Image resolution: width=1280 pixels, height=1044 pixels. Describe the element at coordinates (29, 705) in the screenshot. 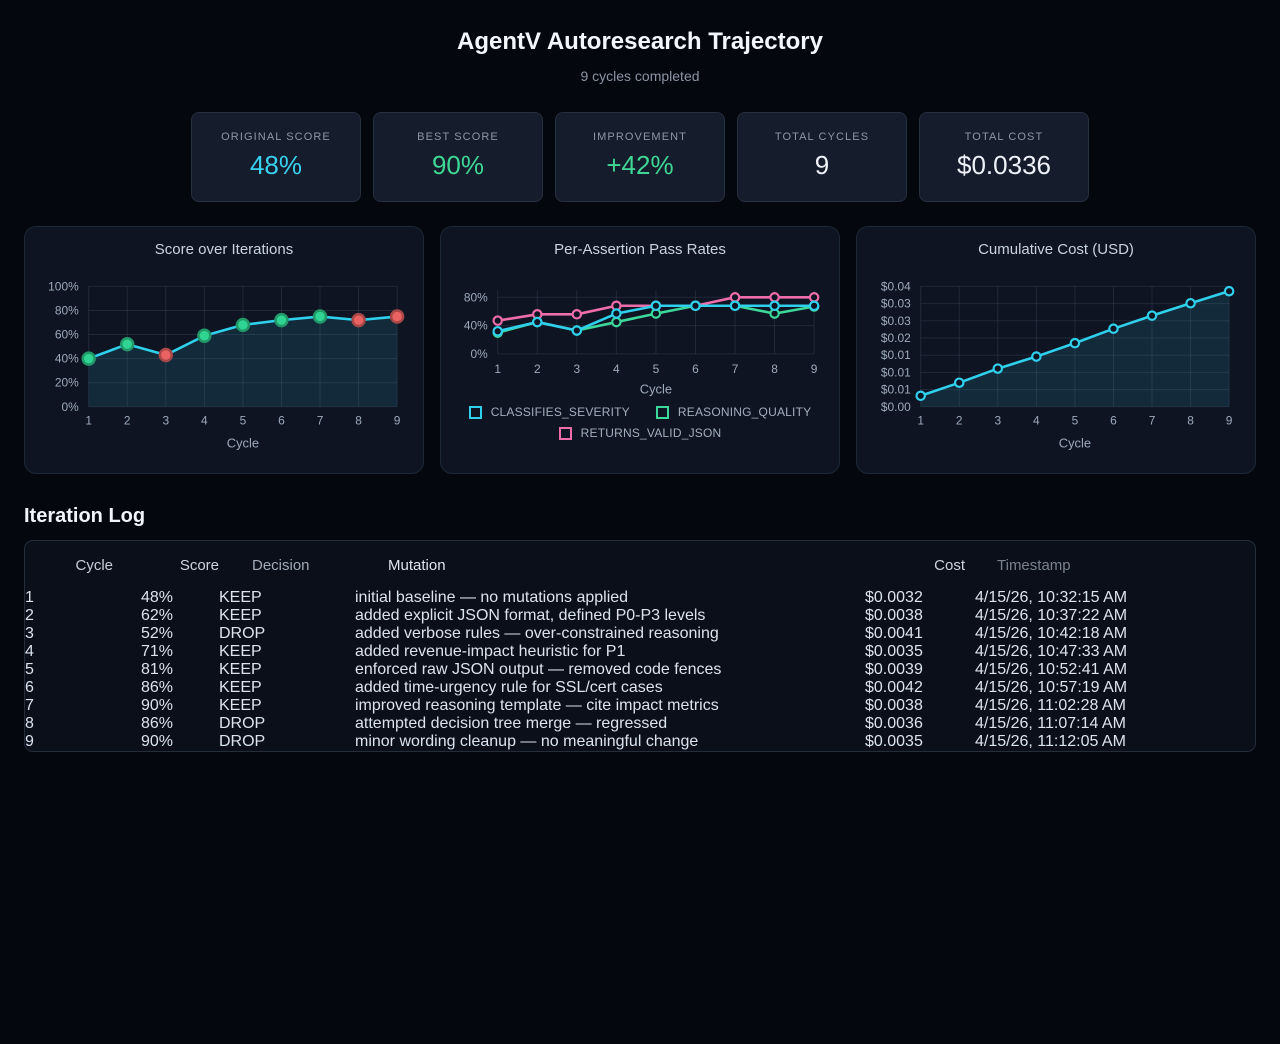

I see `cell-cycle: 7` at that location.